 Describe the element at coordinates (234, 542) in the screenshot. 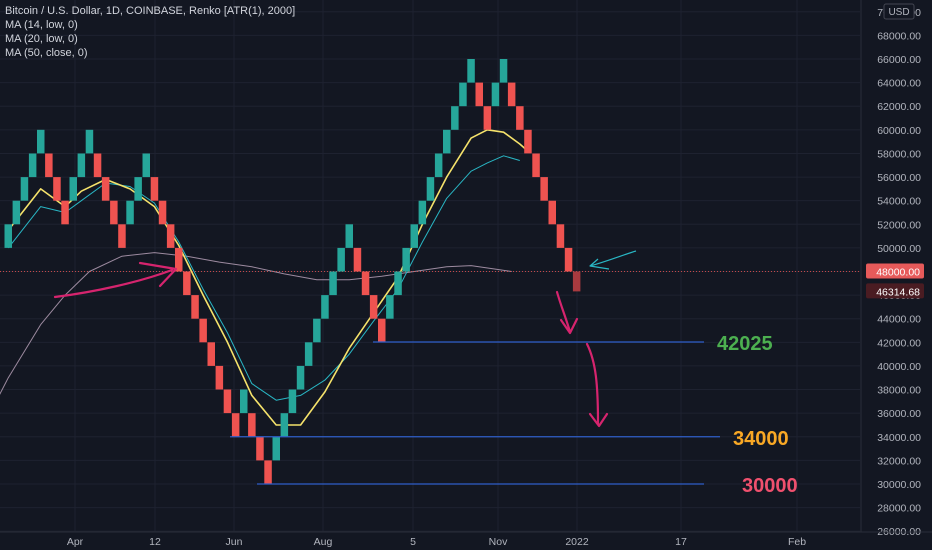

I see `time-tick-label: Jun` at that location.